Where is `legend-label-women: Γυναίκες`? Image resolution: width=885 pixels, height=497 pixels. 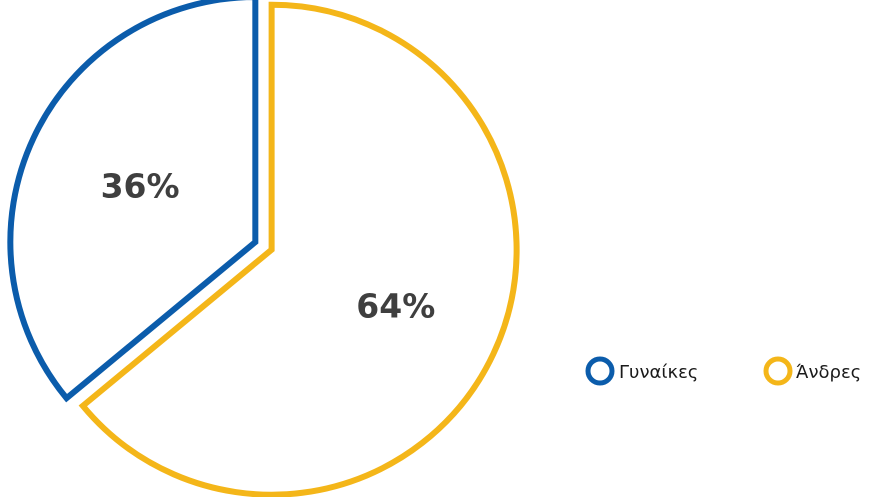
legend-label-women: Γυναίκες is located at coordinates (658, 372).